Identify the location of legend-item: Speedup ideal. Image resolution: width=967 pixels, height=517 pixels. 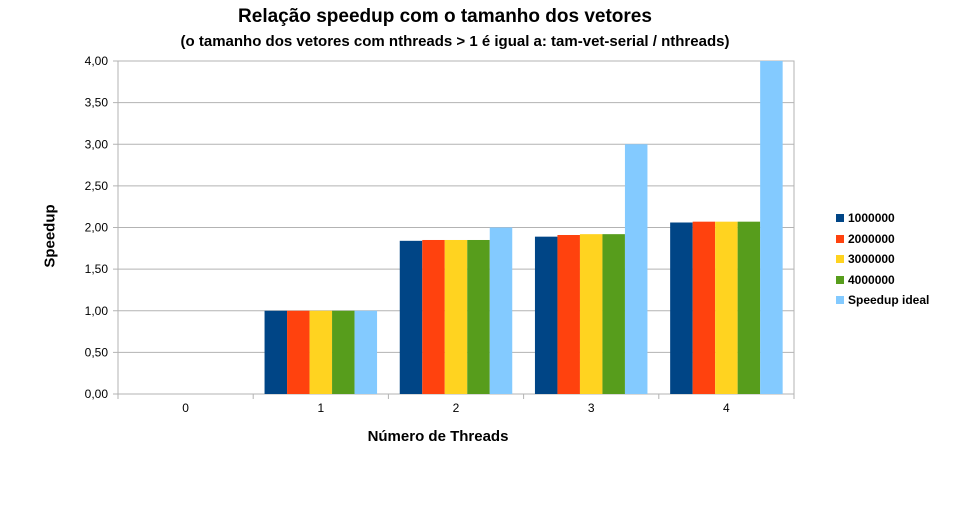
(882, 300).